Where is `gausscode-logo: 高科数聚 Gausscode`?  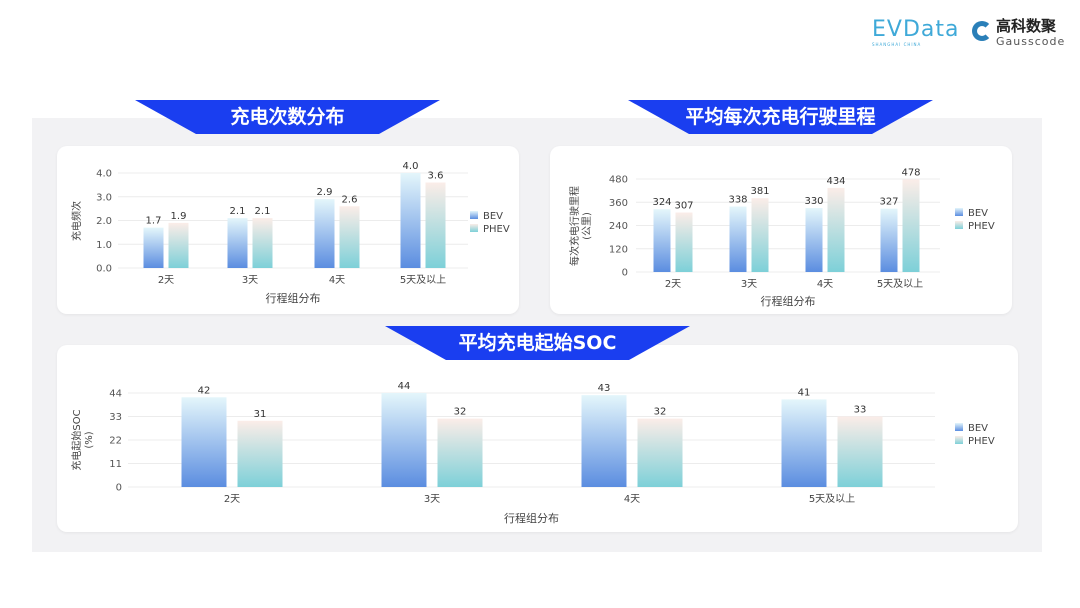
gausscode-logo: 高科数聚 Gausscode is located at coordinates (1018, 33).